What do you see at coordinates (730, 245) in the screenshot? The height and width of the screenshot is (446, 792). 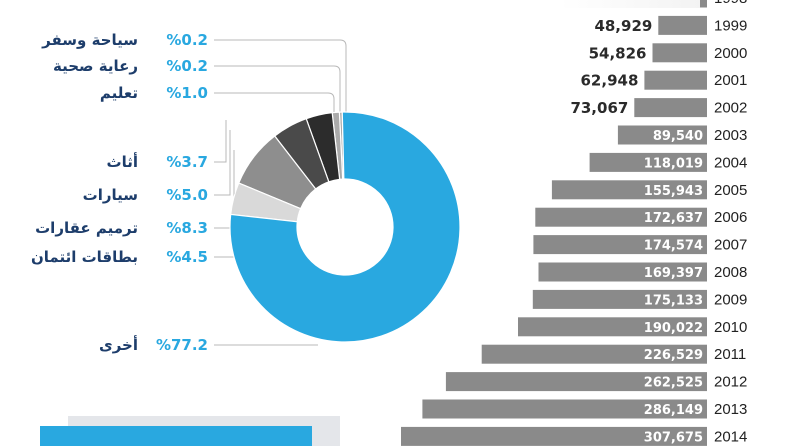 I see `year-label-2007: 2007` at bounding box center [730, 245].